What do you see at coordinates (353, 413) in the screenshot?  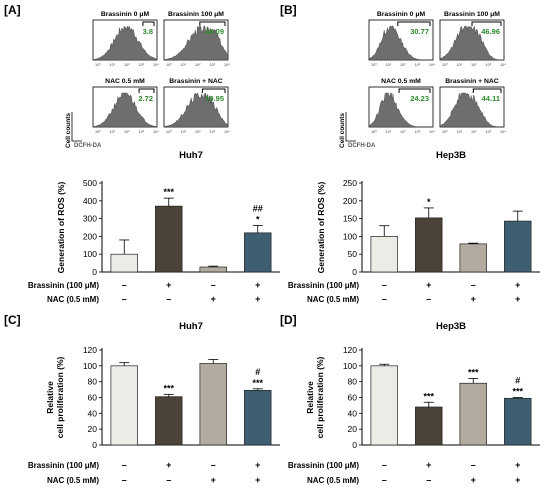 I see `y-tick-label: 40` at bounding box center [353, 413].